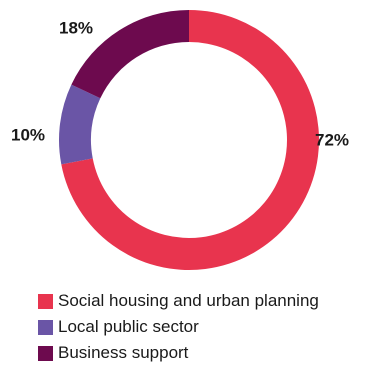 Image resolution: width=366 pixels, height=368 pixels. I want to click on slice-label-social-housing: 72%, so click(332, 139).